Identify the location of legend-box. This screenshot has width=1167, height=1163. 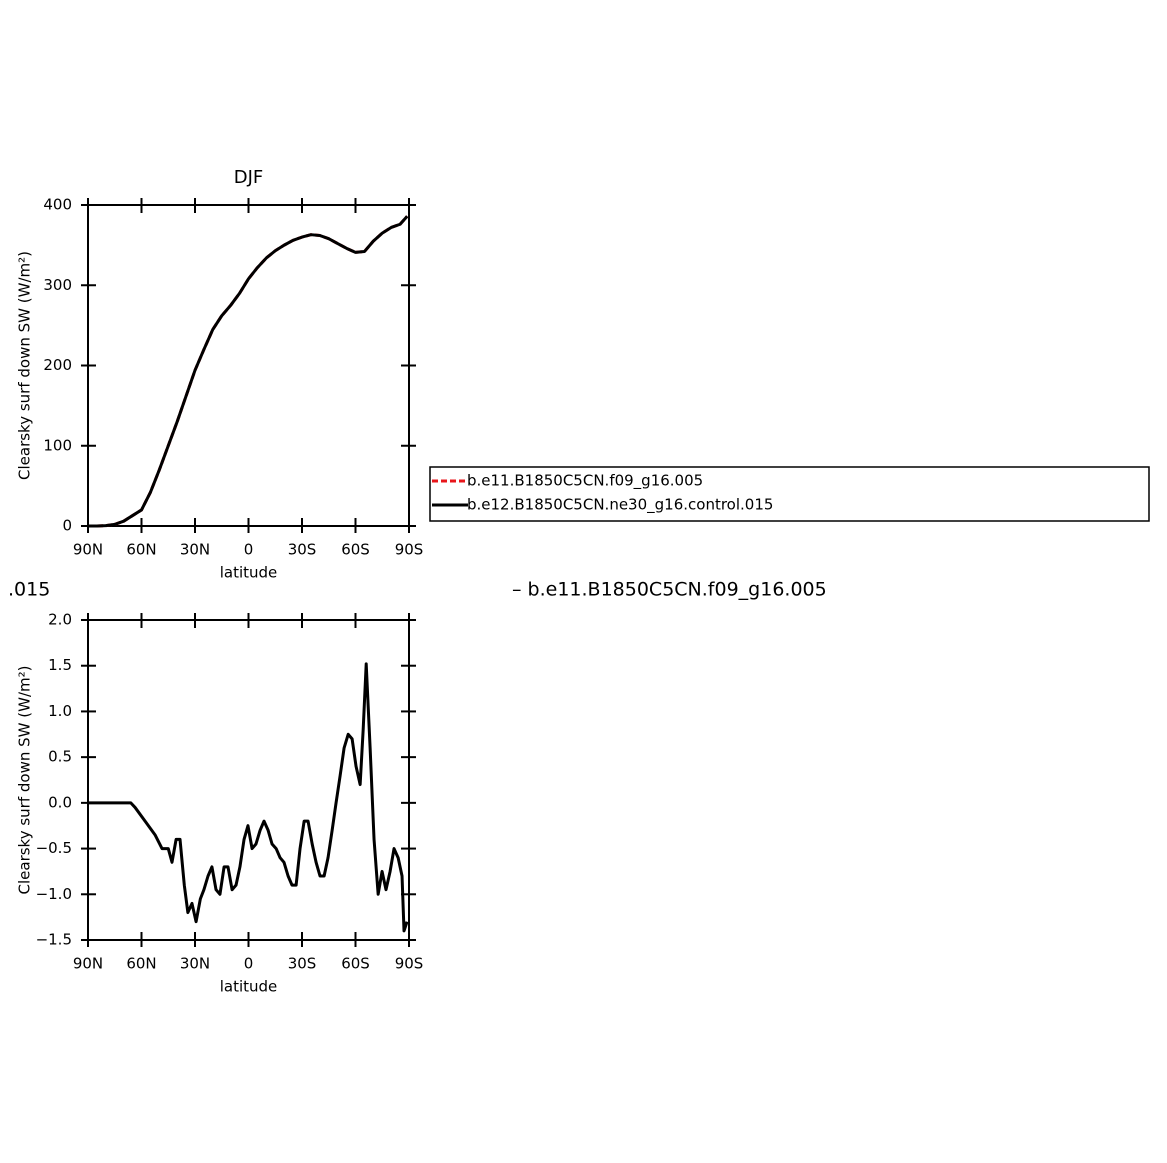
(789, 494).